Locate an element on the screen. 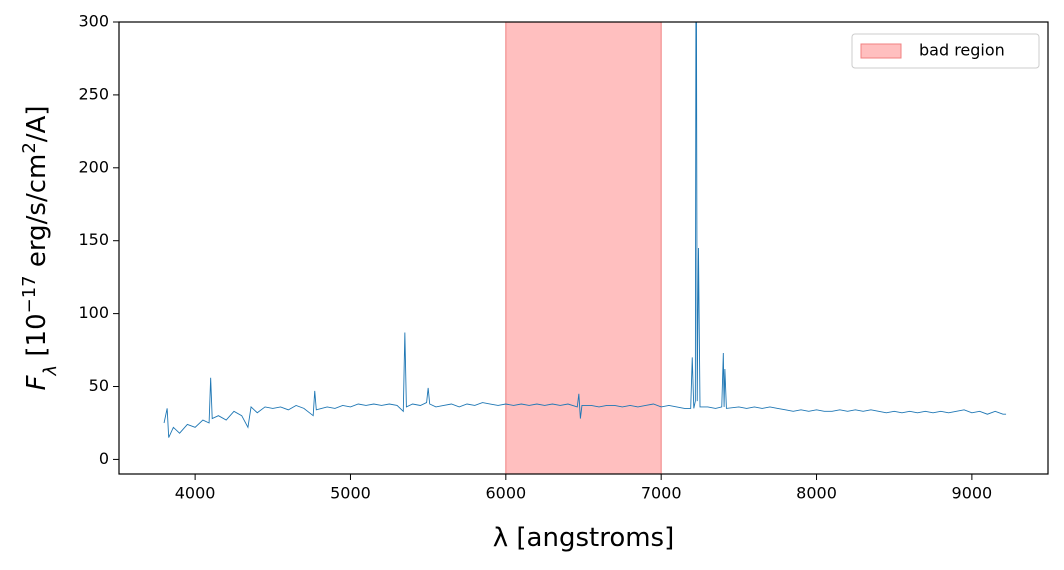 This screenshot has height=570, width=1064. y-tick-label: 300 is located at coordinates (93, 21).